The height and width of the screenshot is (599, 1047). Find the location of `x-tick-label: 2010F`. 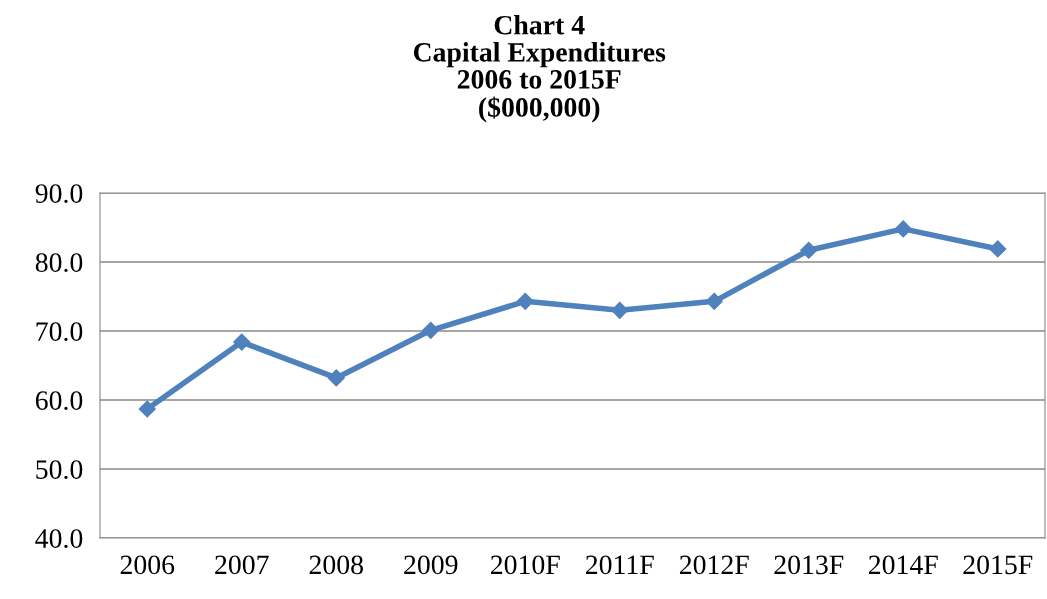

x-tick-label: 2010F is located at coordinates (525, 565).